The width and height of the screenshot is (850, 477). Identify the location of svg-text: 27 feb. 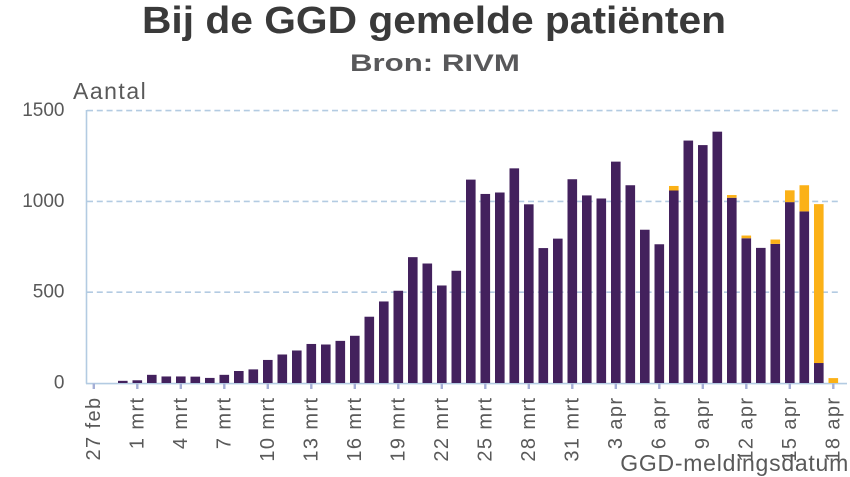
(94, 429).